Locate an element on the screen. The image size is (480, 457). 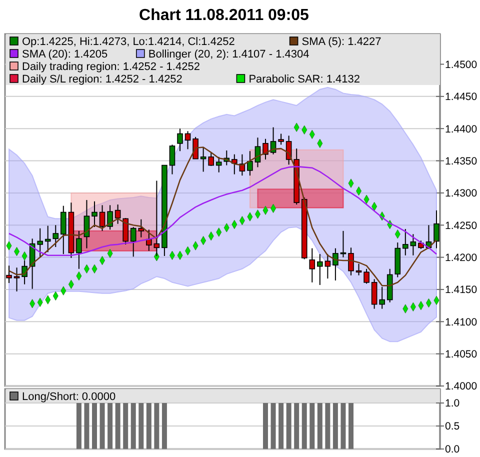
y-tick-label: 1.4000 is located at coordinates (461, 386).